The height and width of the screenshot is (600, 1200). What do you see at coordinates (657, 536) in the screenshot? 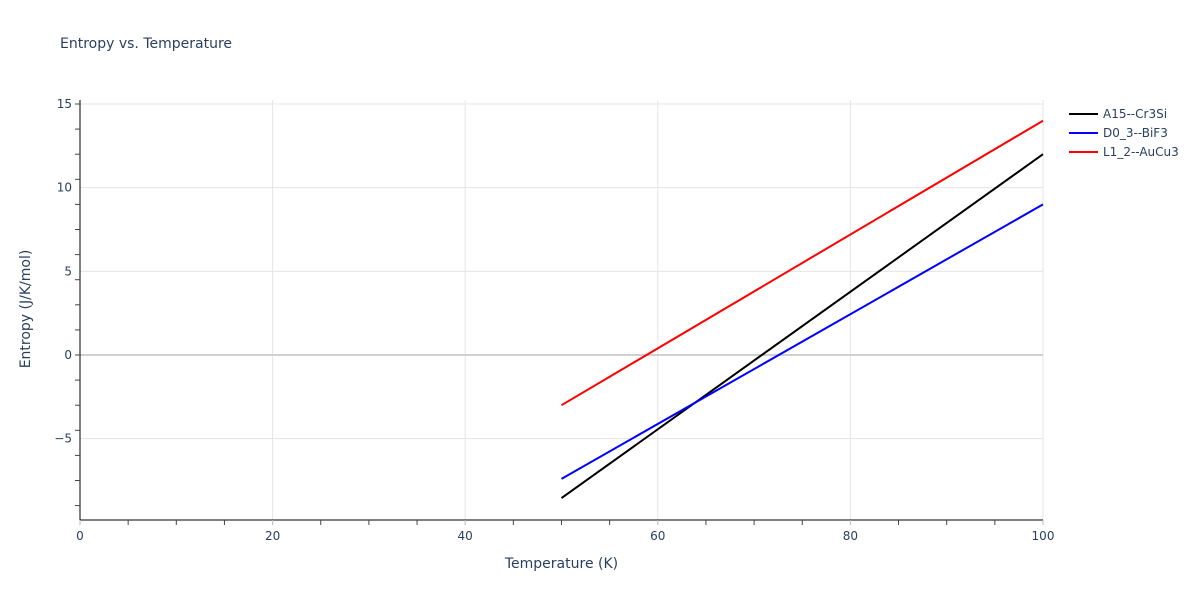
I see `x-tick-label: 60` at bounding box center [657, 536].